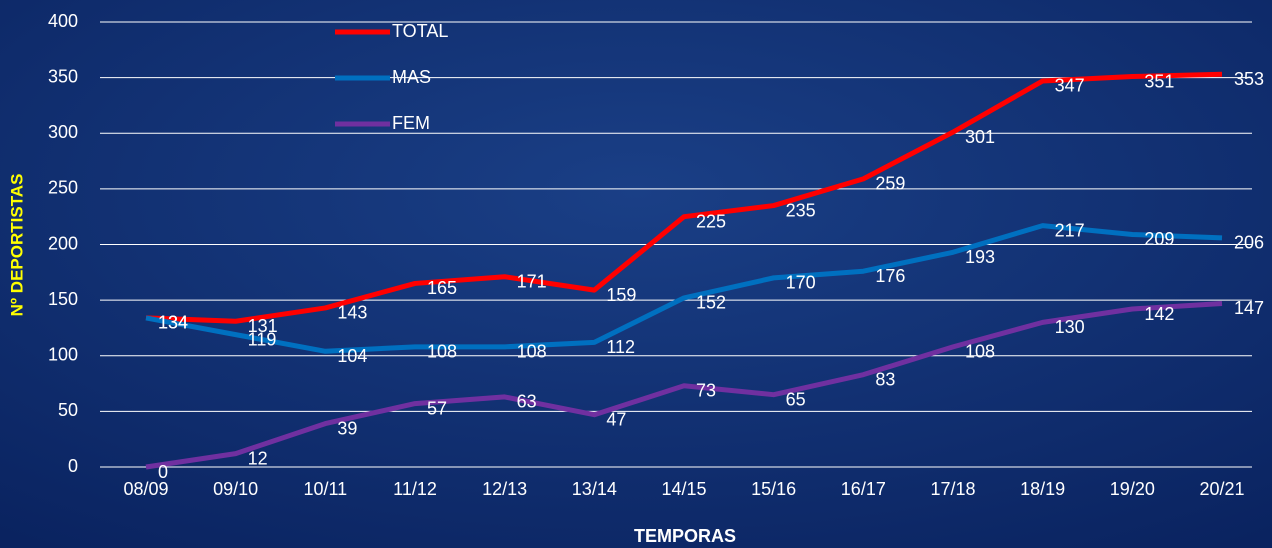 The width and height of the screenshot is (1272, 548). What do you see at coordinates (1221, 489) in the screenshot?
I see `x-tick-label: 20/21` at bounding box center [1221, 489].